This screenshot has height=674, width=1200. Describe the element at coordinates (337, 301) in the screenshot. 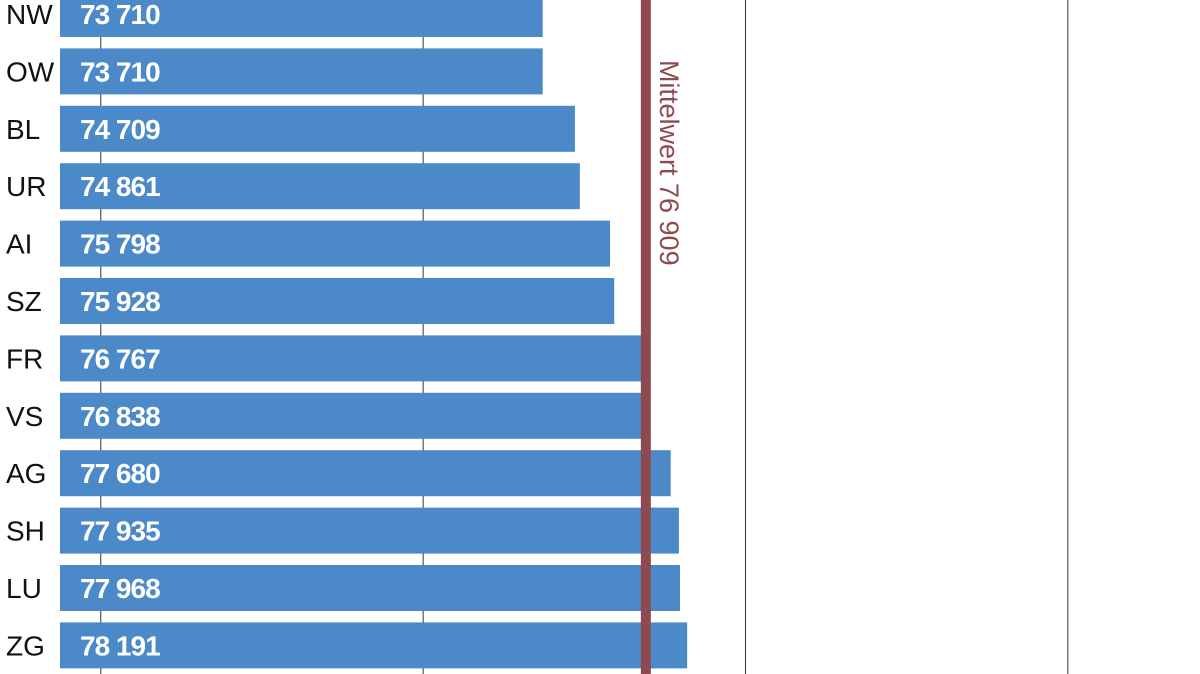

I see `bar-sz` at that location.